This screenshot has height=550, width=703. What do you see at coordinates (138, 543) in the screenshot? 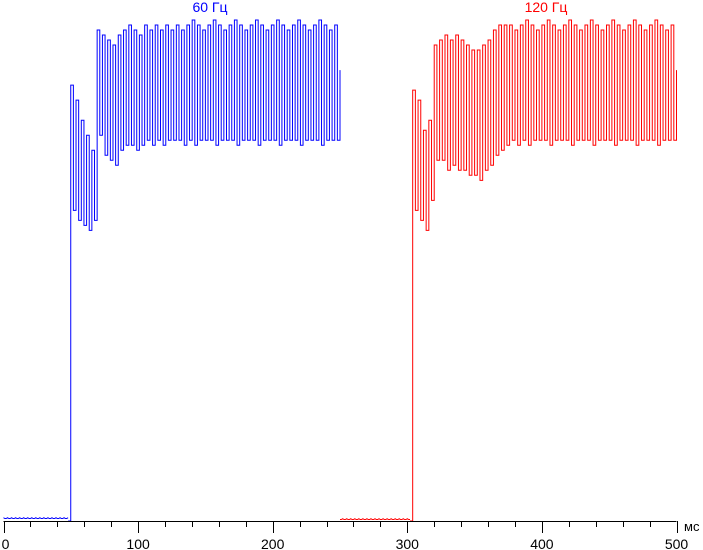
I see `x-tick-label: 100` at bounding box center [138, 543].